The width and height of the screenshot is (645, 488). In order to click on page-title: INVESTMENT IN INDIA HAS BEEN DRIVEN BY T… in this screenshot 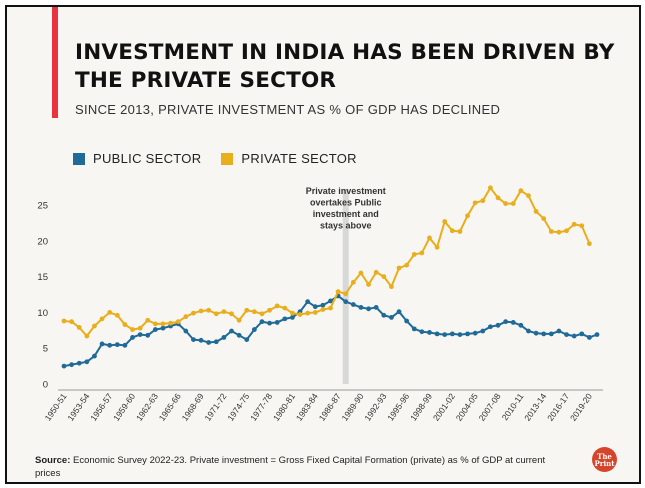, I will do `click(345, 66)`.